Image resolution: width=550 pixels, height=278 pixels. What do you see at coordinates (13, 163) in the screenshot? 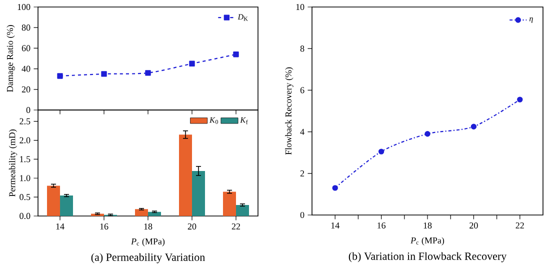
I see `y-axis-title: Permeability (mD)` at bounding box center [13, 163].